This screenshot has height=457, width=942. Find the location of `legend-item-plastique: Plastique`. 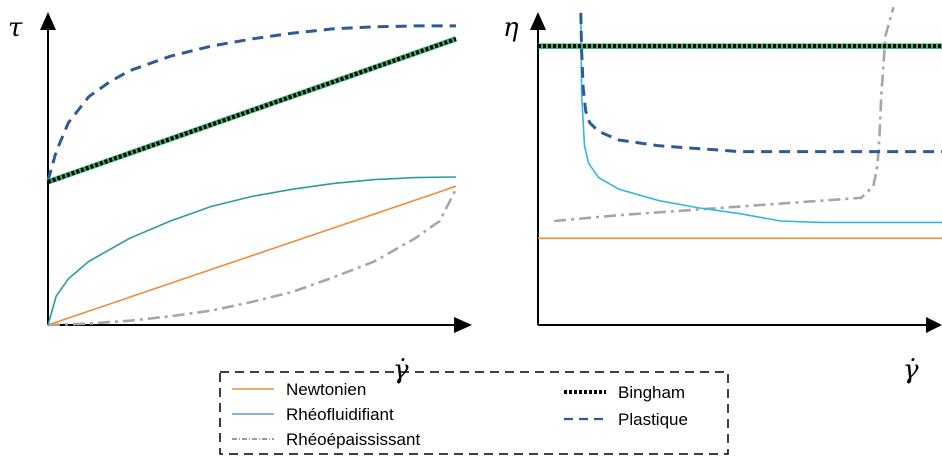

legend-item-plastique: Plastique is located at coordinates (626, 419).